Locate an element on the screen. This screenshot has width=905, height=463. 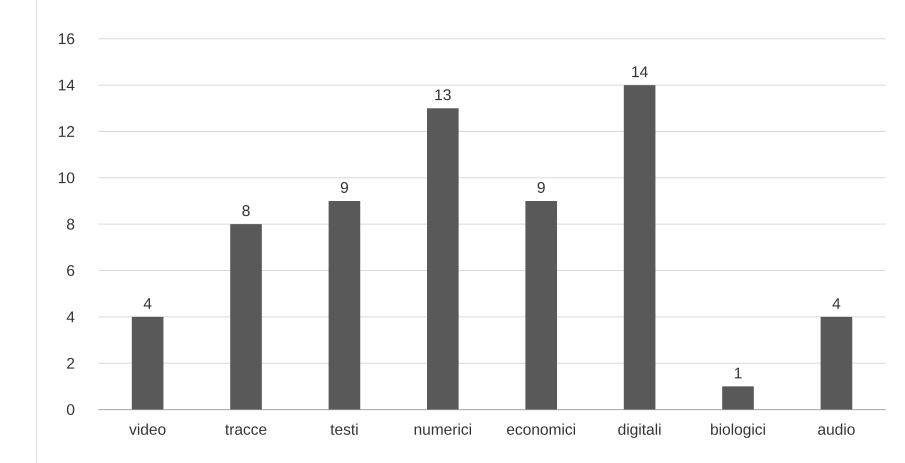
x-tick-label: testi is located at coordinates (344, 429).